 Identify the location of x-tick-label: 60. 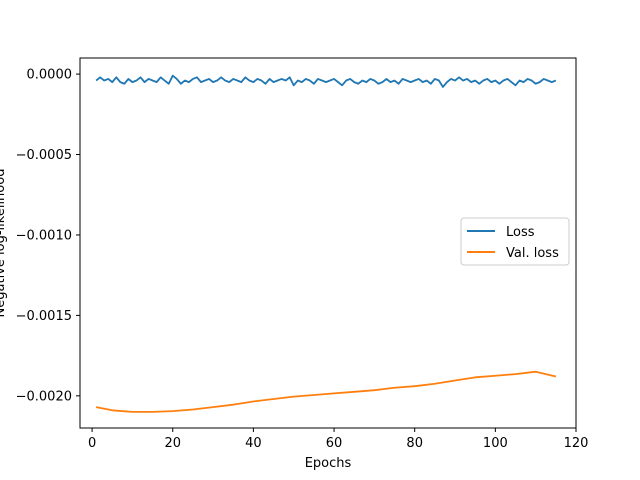
(334, 443).